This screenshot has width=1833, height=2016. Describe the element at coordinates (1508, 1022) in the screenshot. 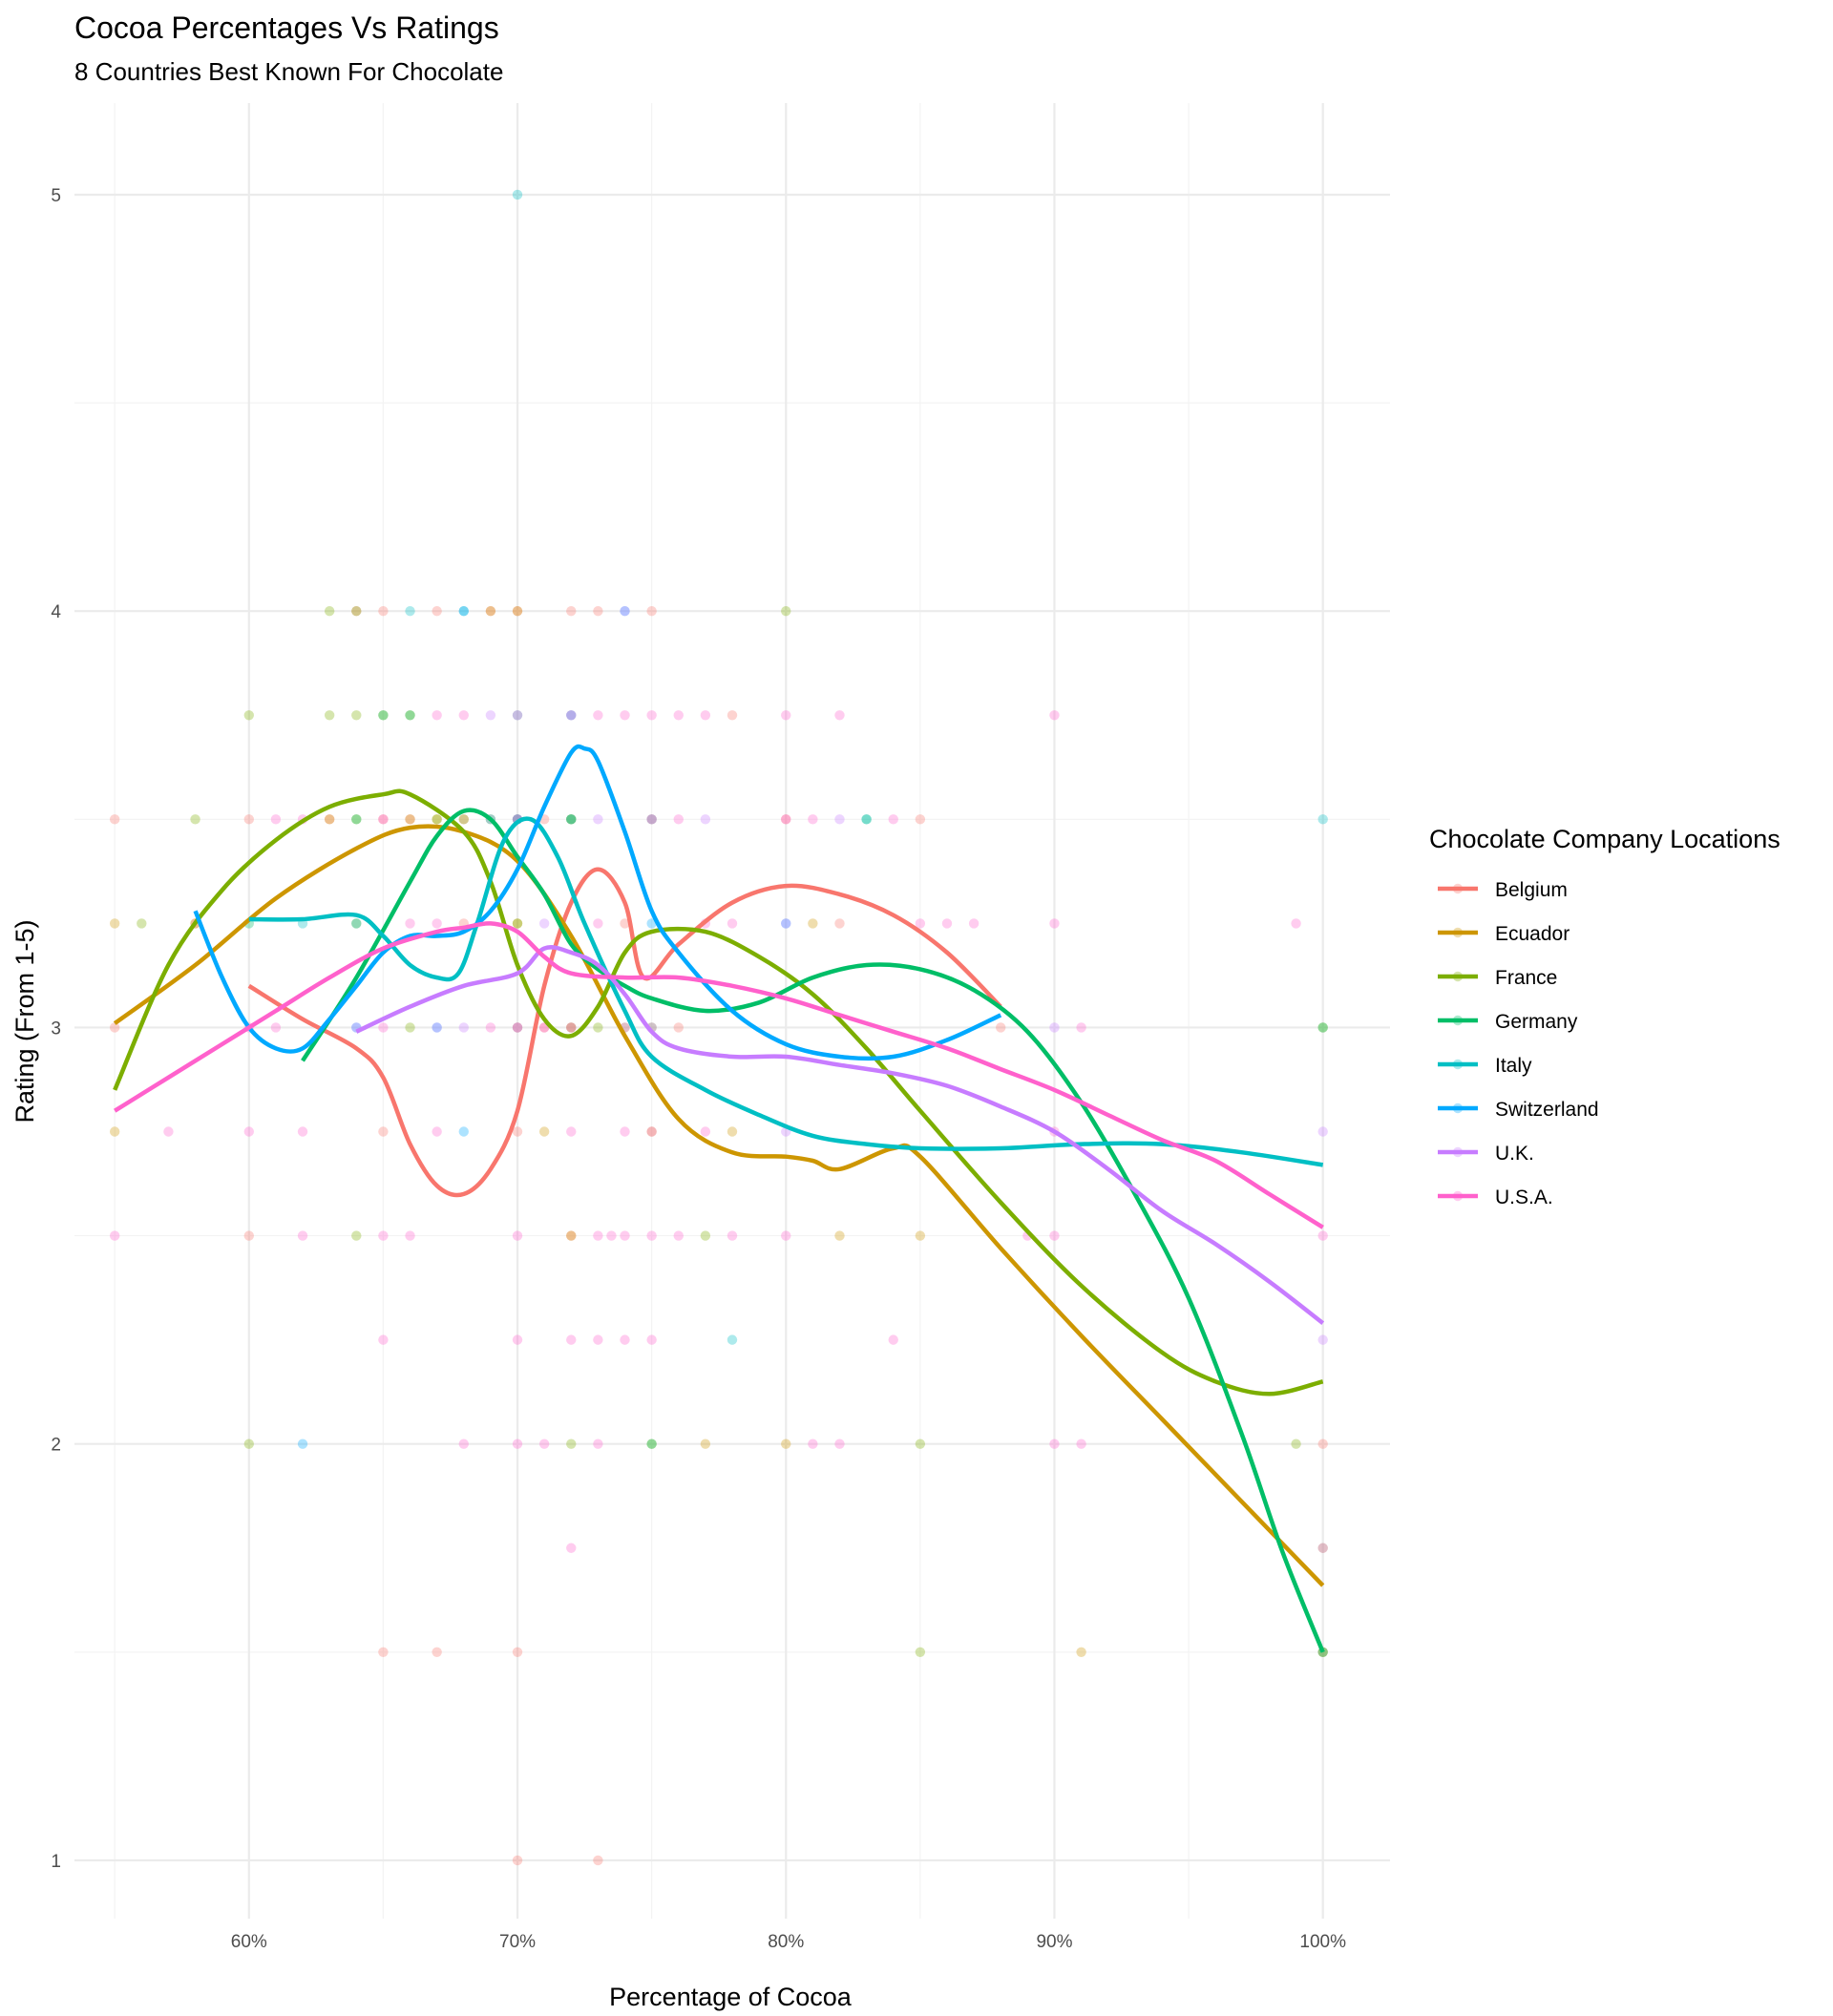

I see `legend-item: Germany` at that location.